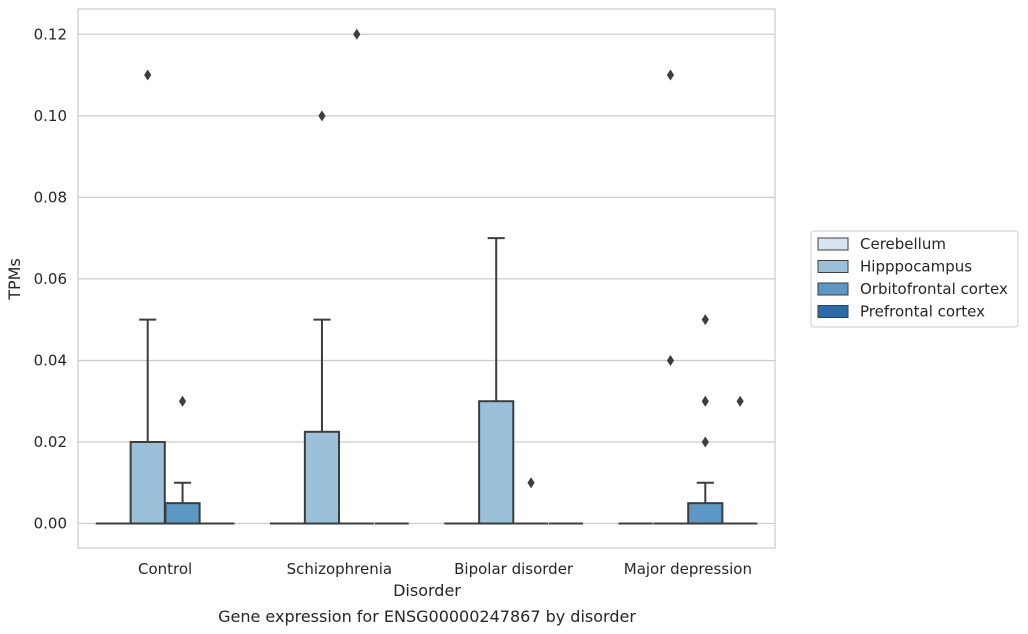  I want to click on y-tick-label: 0.00, so click(50, 524).